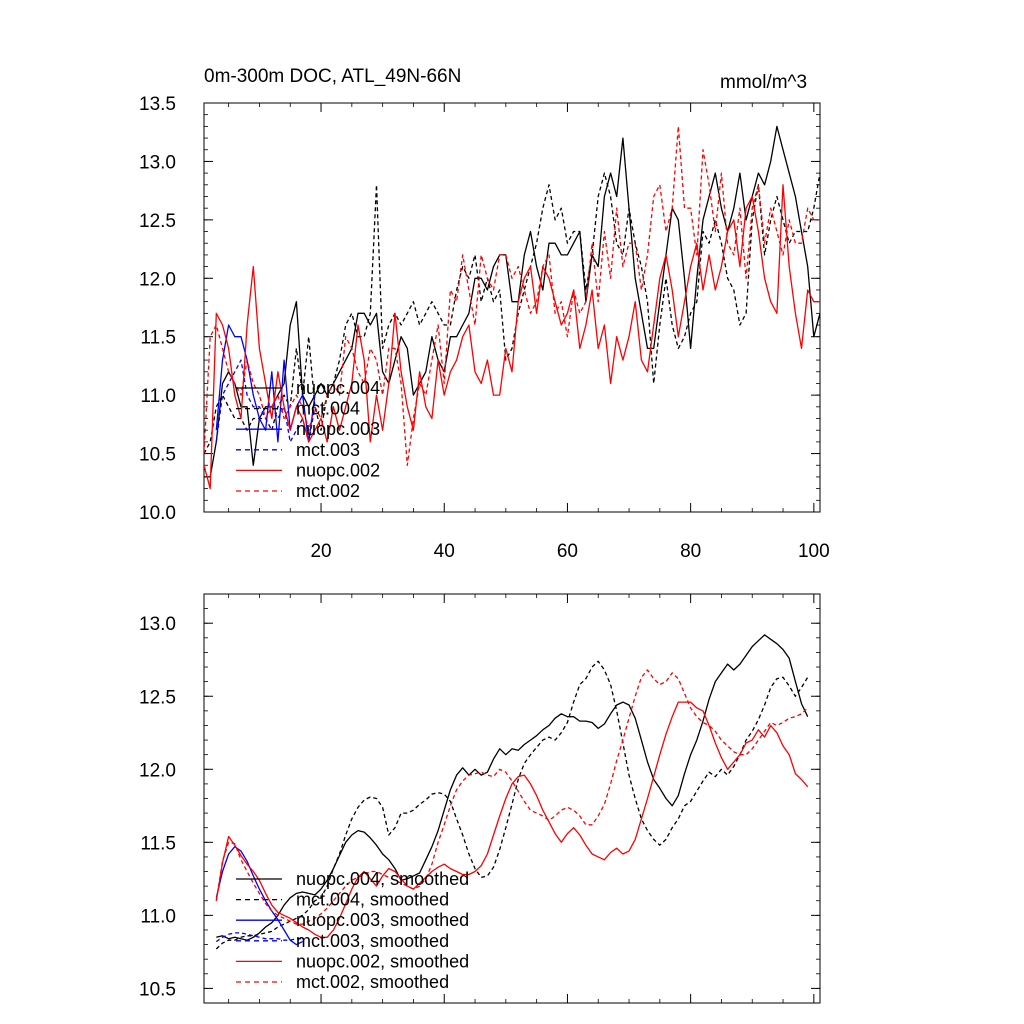  Describe the element at coordinates (814, 551) in the screenshot. I see `x-tick-label: 100` at that location.